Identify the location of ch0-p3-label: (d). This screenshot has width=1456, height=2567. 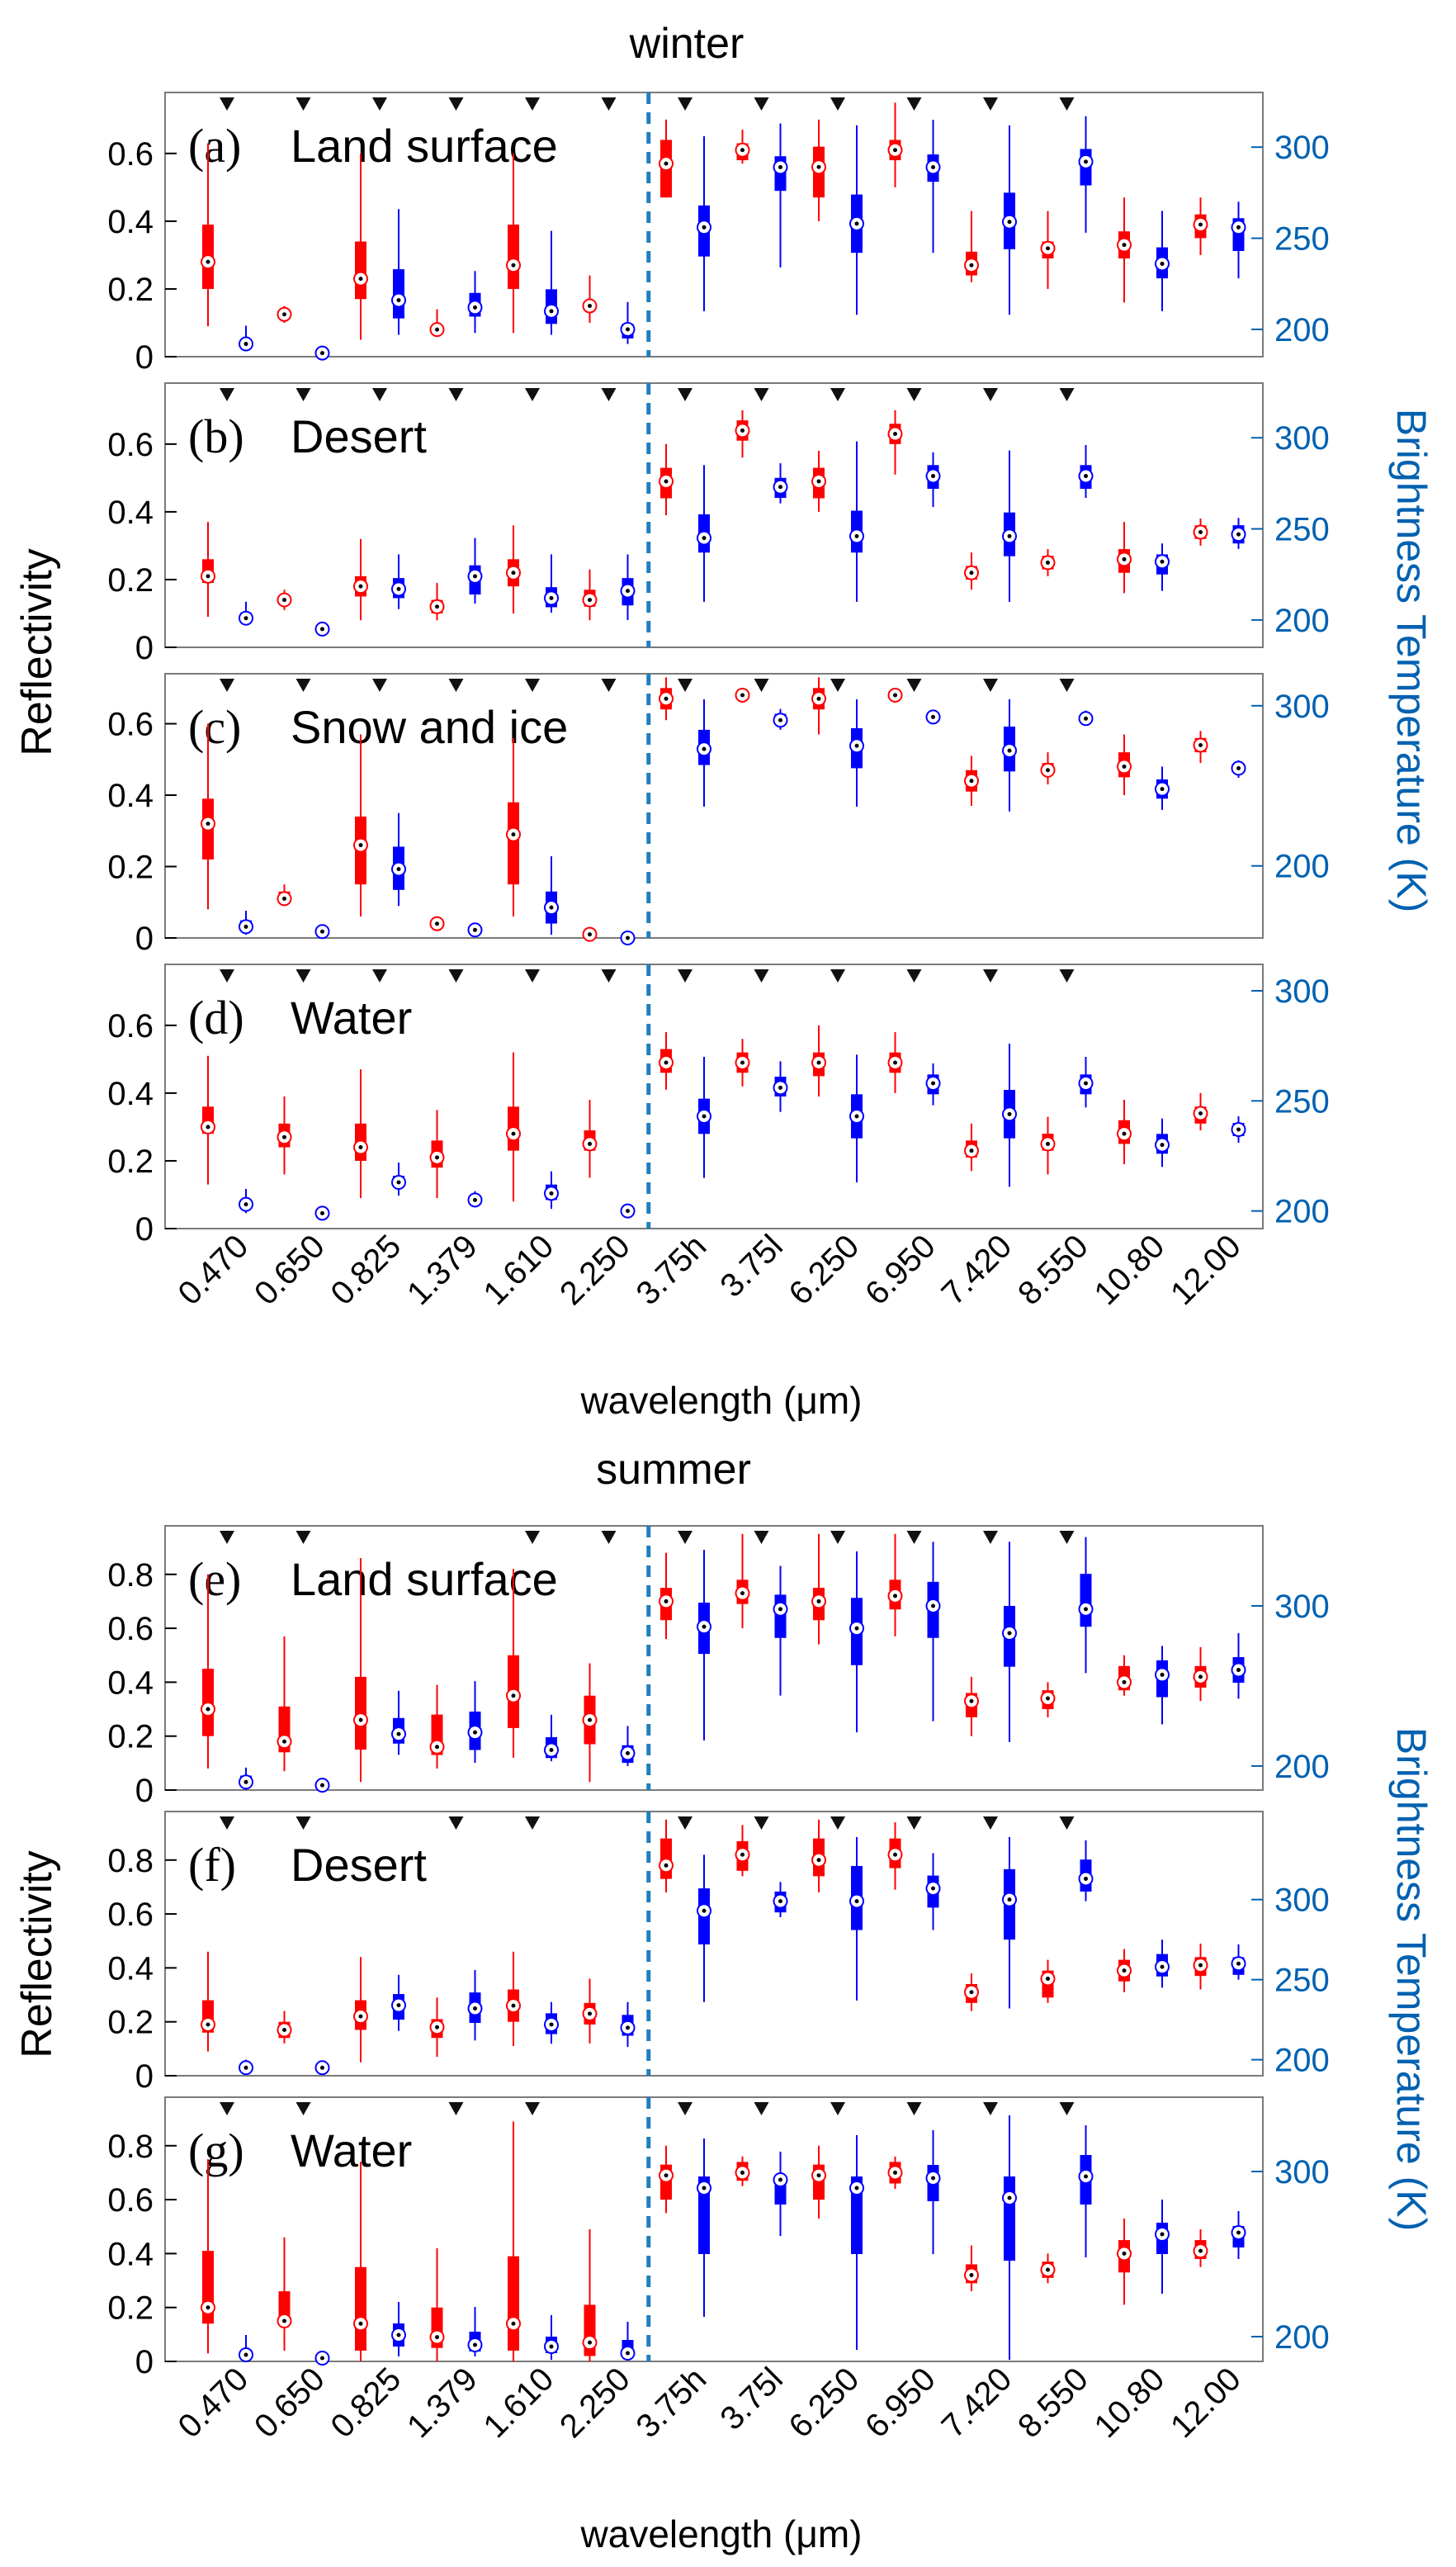
(216, 1017).